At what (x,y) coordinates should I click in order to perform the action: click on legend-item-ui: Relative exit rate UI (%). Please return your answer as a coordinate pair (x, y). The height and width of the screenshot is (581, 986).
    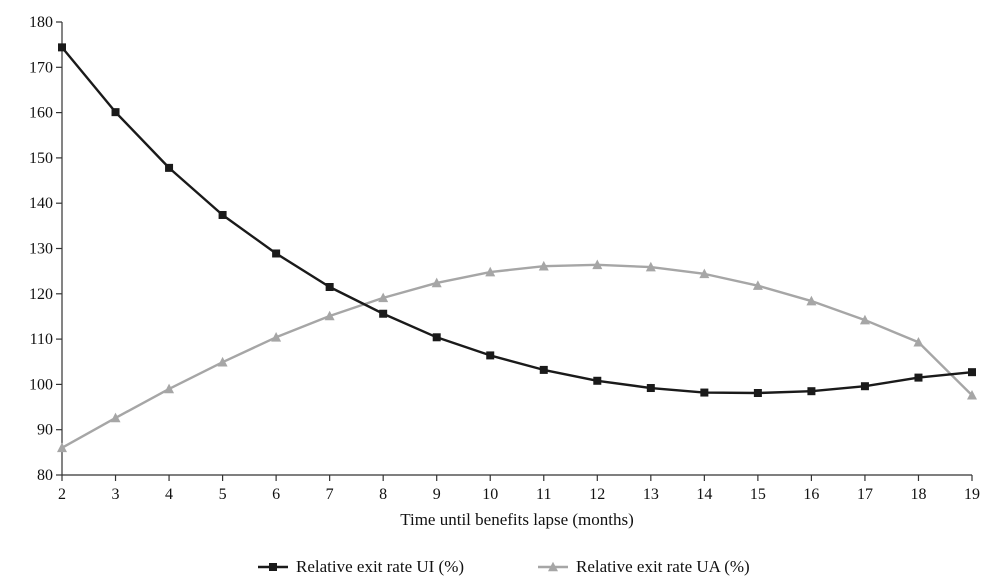
    Looking at the image, I should click on (361, 566).